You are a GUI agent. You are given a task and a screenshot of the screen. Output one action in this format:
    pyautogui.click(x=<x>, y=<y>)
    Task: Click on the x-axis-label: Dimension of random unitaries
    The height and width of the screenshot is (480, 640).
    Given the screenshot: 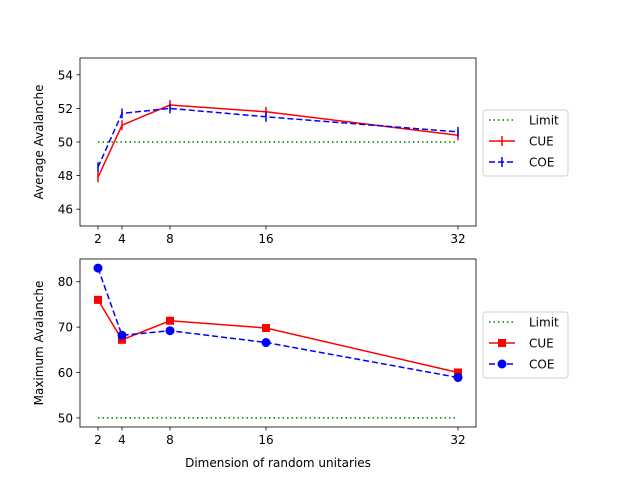 What is the action you would take?
    pyautogui.click(x=278, y=463)
    